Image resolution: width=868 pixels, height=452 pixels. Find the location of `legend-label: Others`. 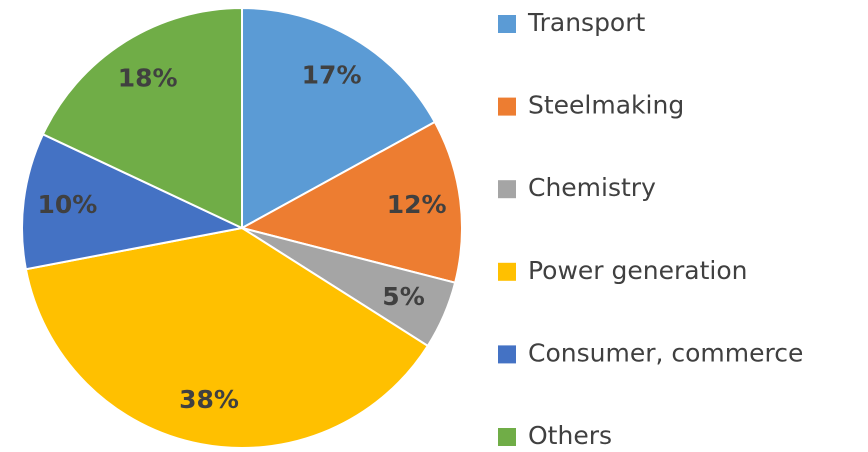

legend-label: Others is located at coordinates (570, 435).